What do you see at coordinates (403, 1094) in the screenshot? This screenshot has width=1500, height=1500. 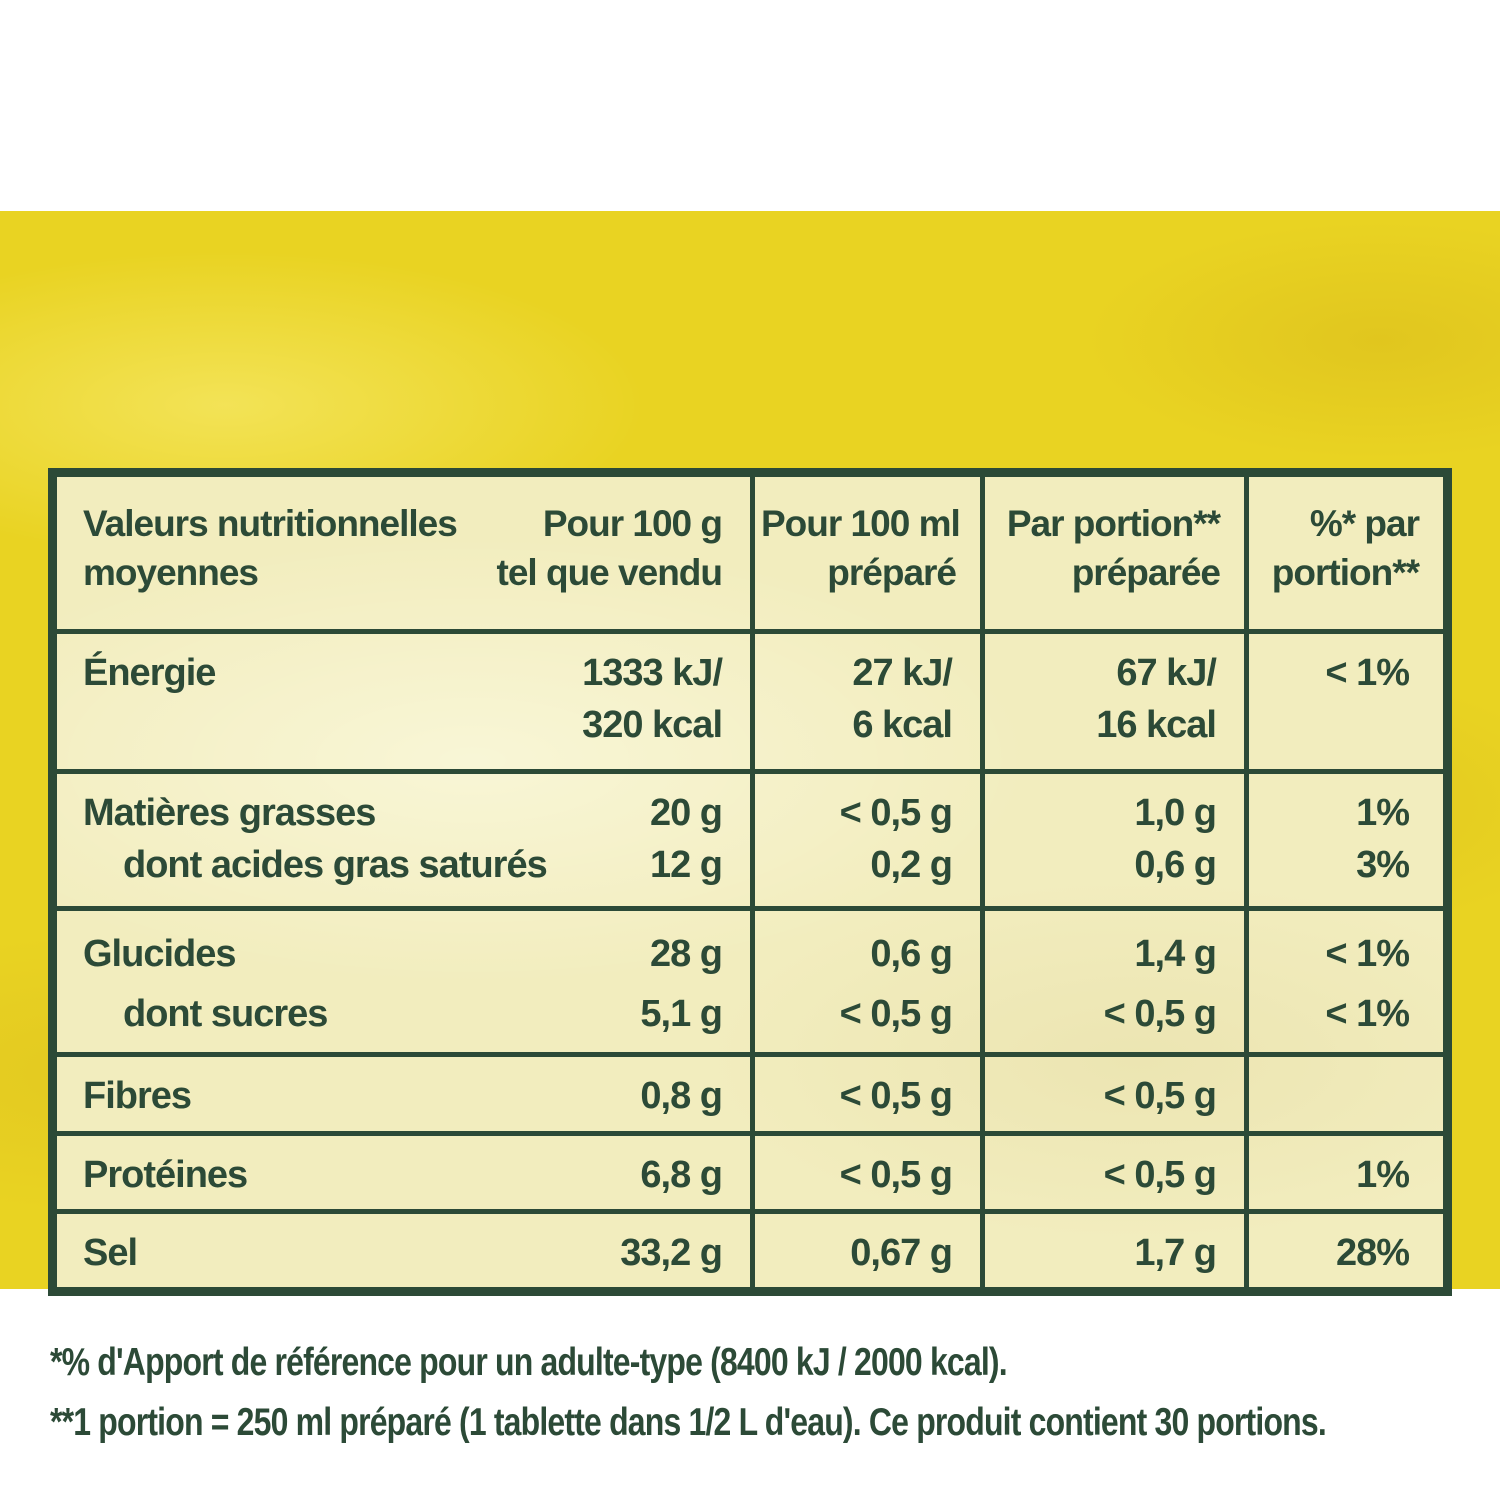 I see `cell-nutrient-and-per100g: Fibres 0,8 g` at bounding box center [403, 1094].